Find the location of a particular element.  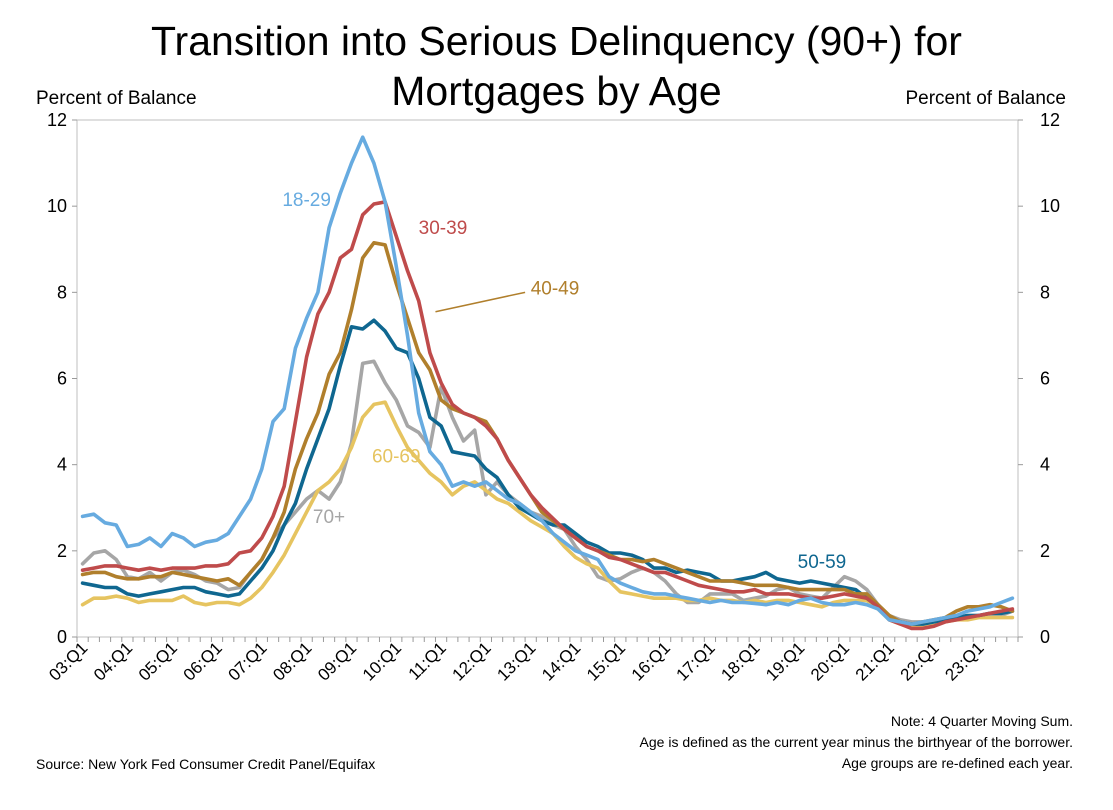

y-tick-label-right: 0 is located at coordinates (1045, 637).